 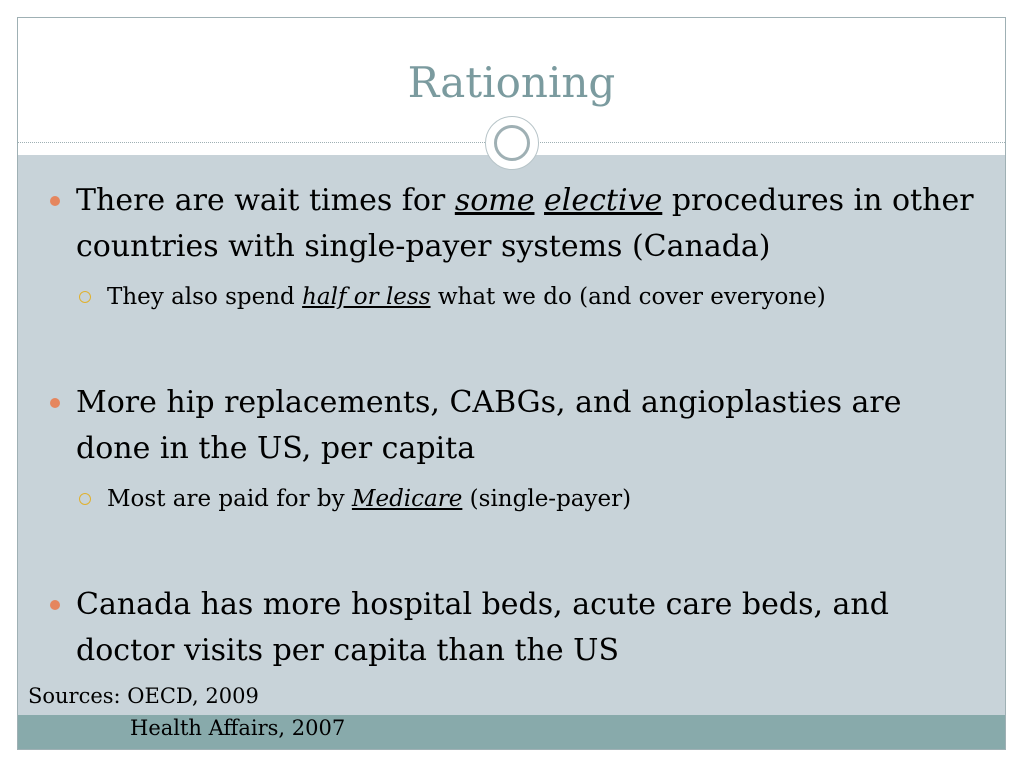 What do you see at coordinates (186, 712) in the screenshot?
I see `sources-note: Sources: OECD, 2009 Health Affairs, 2007` at bounding box center [186, 712].